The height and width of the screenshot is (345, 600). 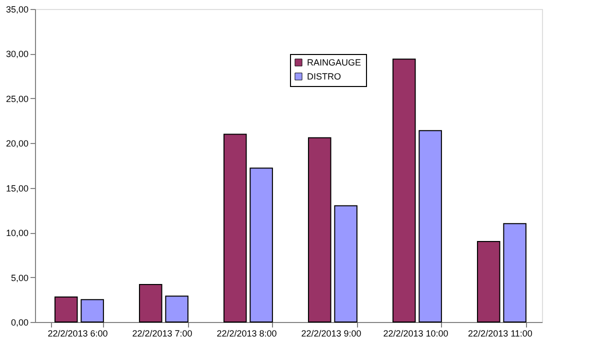 I want to click on x-tick-label: 22/2/2013 6:00, so click(x=78, y=333).